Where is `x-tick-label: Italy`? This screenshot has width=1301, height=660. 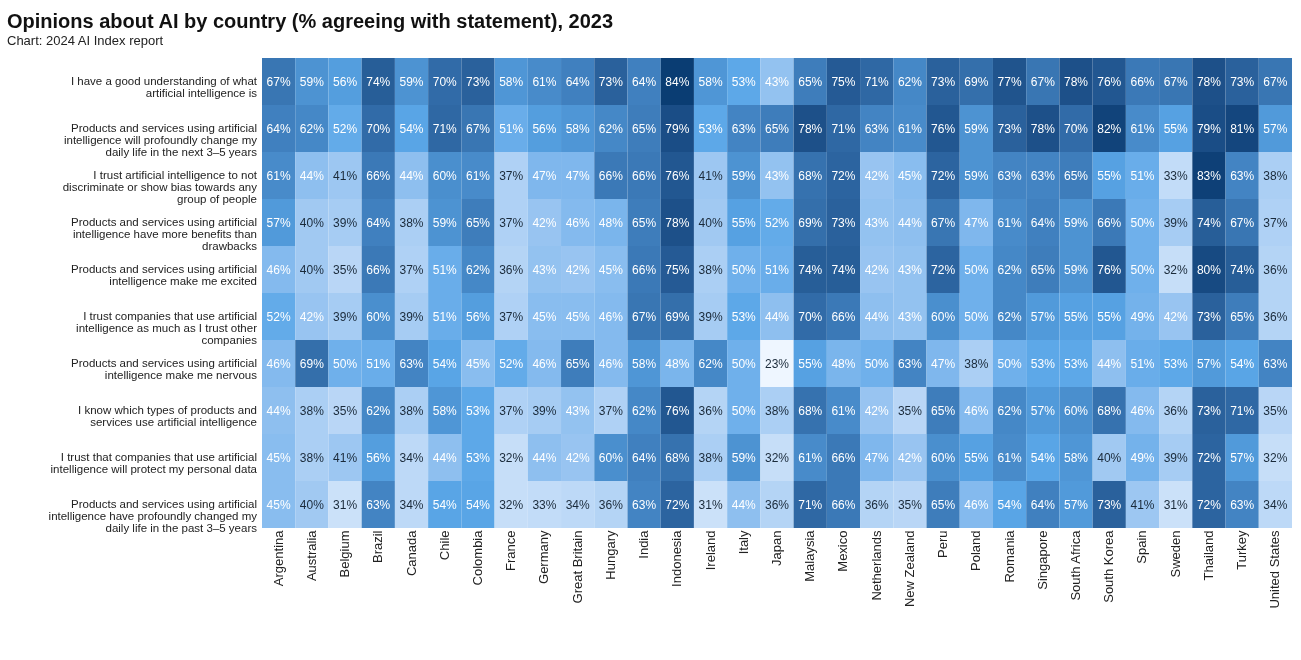 x-tick-label: Italy is located at coordinates (743, 542).